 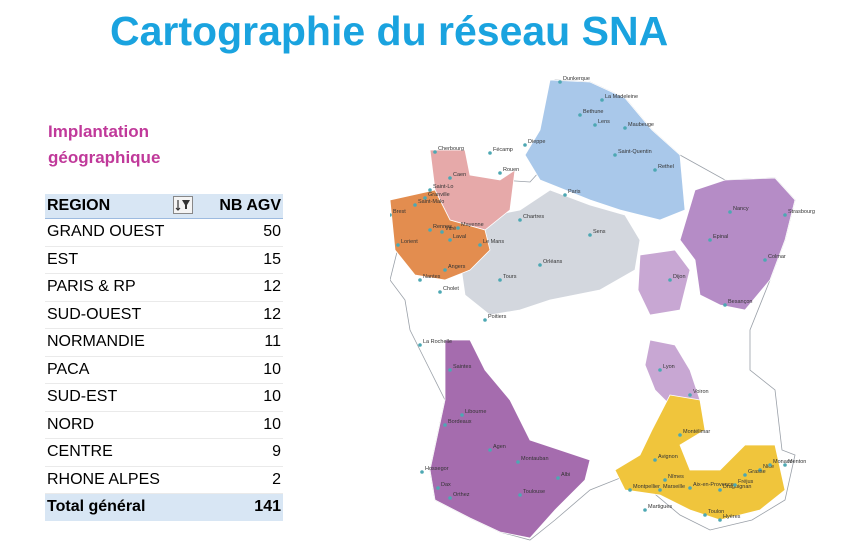 I want to click on filter-icon, so click(x=183, y=205).